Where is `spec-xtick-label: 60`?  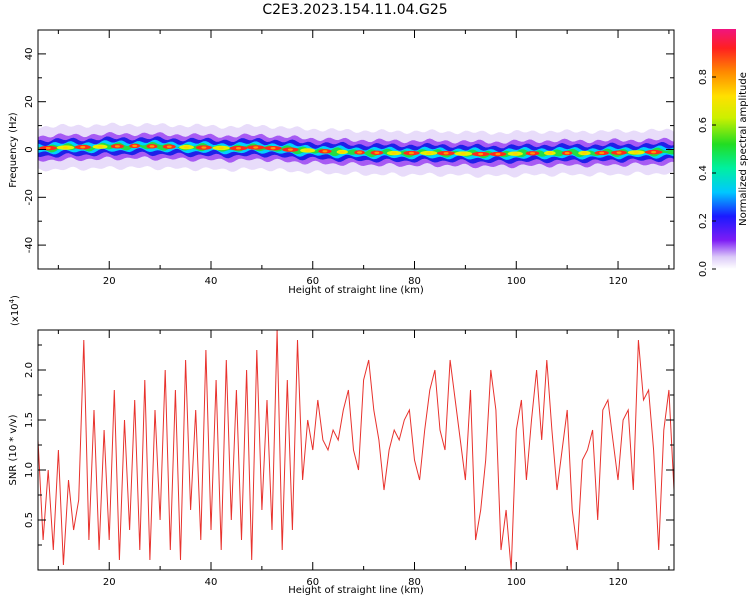
spec-xtick-label: 60 is located at coordinates (312, 281).